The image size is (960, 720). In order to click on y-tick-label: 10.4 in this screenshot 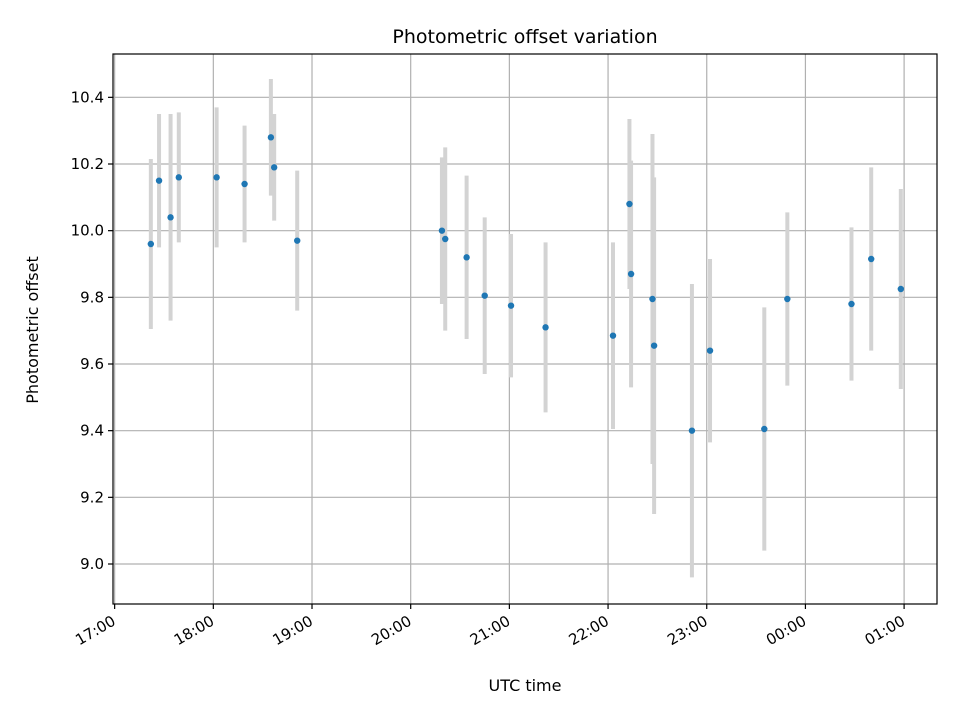, I will do `click(87, 97)`.